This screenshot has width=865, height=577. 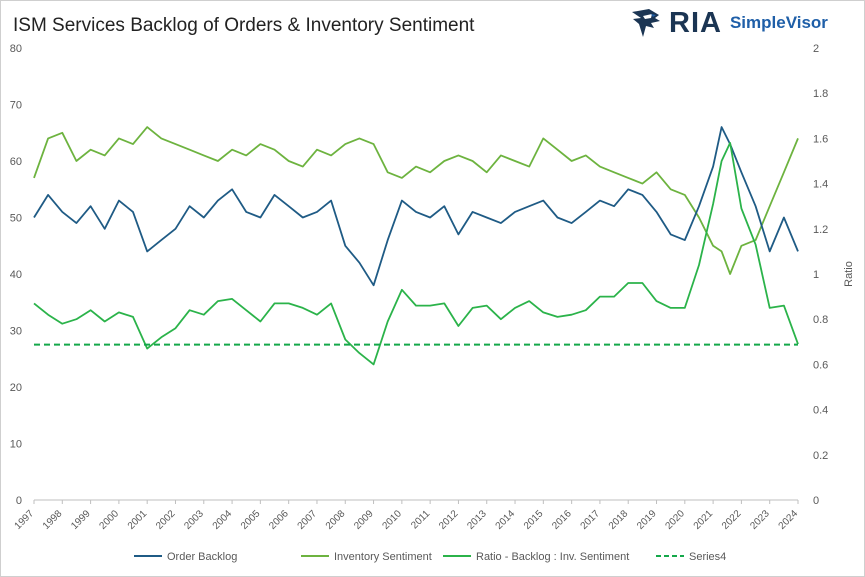 I want to click on x-tick-label: 2015, so click(x=534, y=520).